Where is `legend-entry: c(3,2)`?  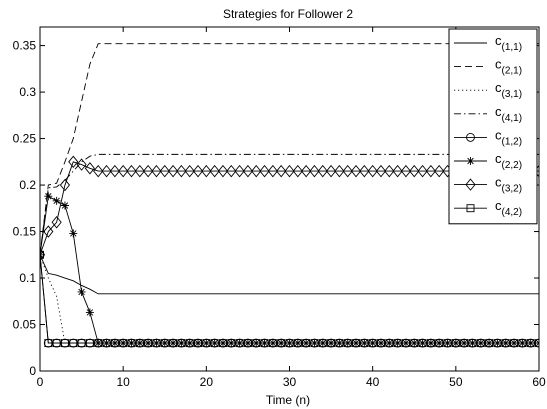
legend-entry: c(3,2) is located at coordinates (488, 185).